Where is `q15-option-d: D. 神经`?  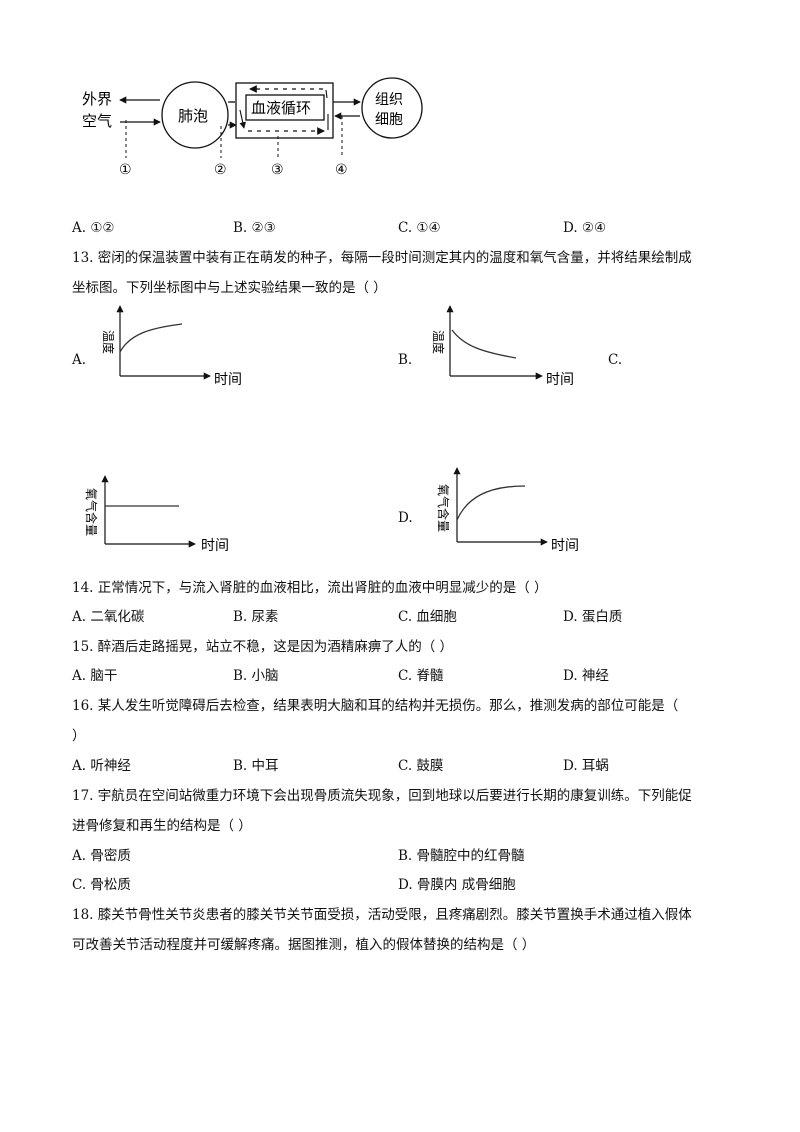 q15-option-d: D. 神经 is located at coordinates (586, 676).